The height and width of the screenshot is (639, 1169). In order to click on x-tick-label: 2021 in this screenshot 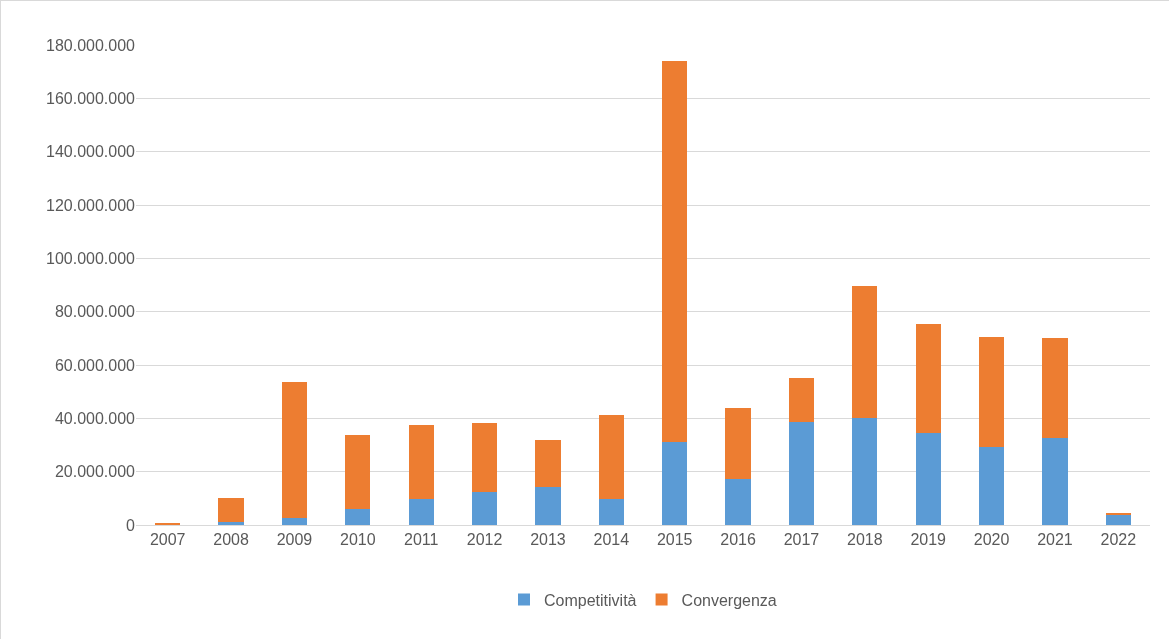, I will do `click(1055, 540)`.